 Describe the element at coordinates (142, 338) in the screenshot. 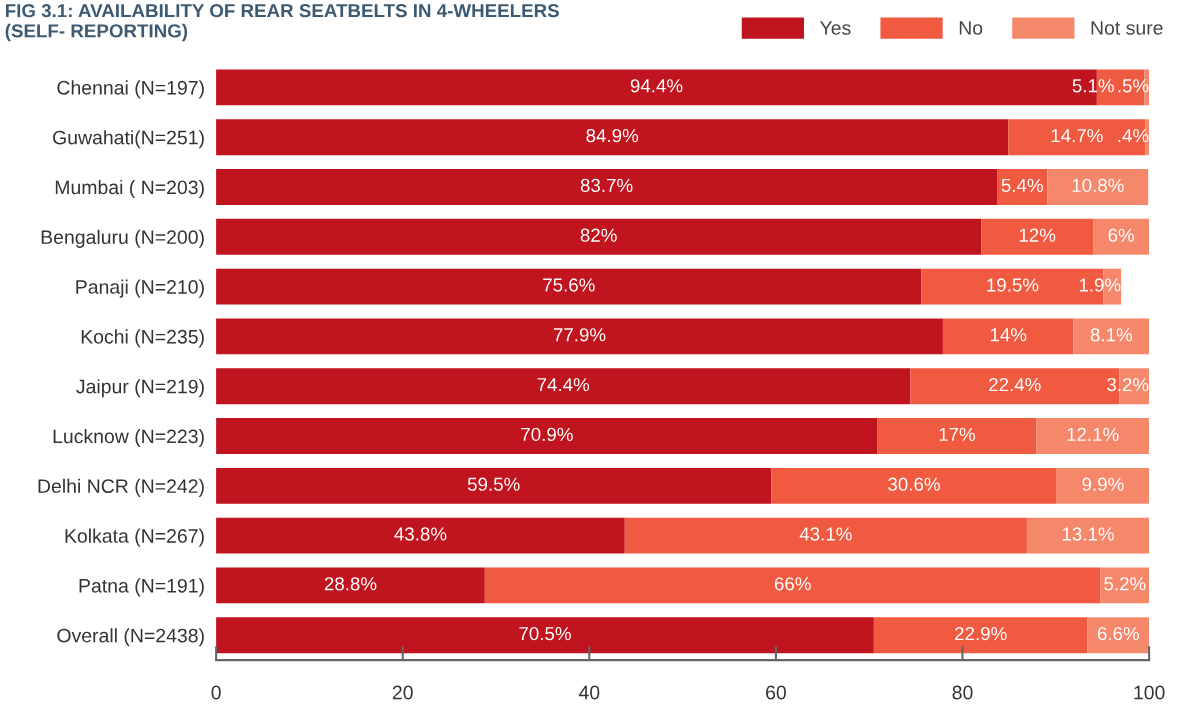

I see `y-tick-label: Kochi (N=235)` at that location.